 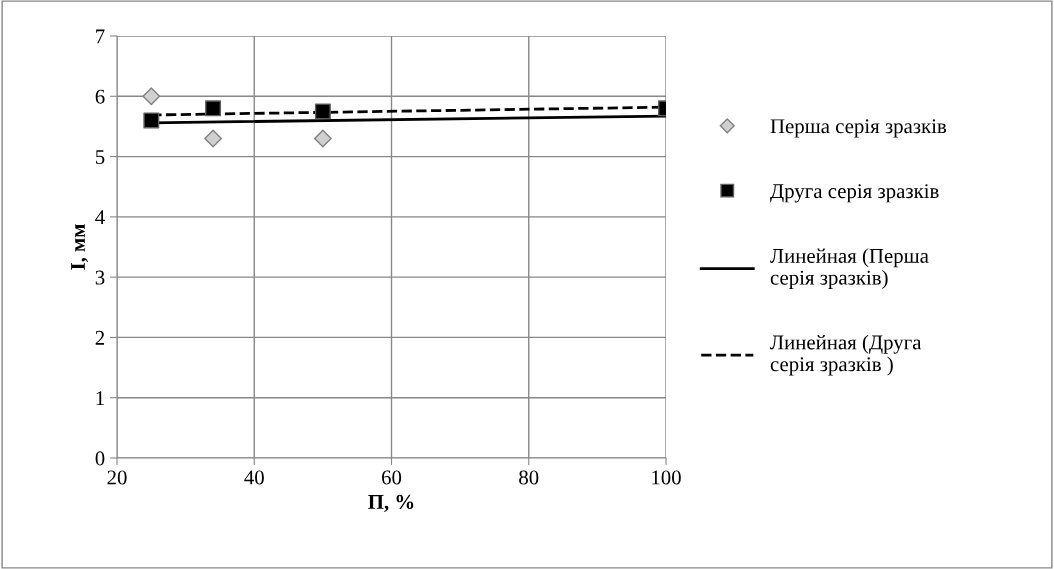 What do you see at coordinates (100, 36) in the screenshot?
I see `y-tick-label: 7` at bounding box center [100, 36].